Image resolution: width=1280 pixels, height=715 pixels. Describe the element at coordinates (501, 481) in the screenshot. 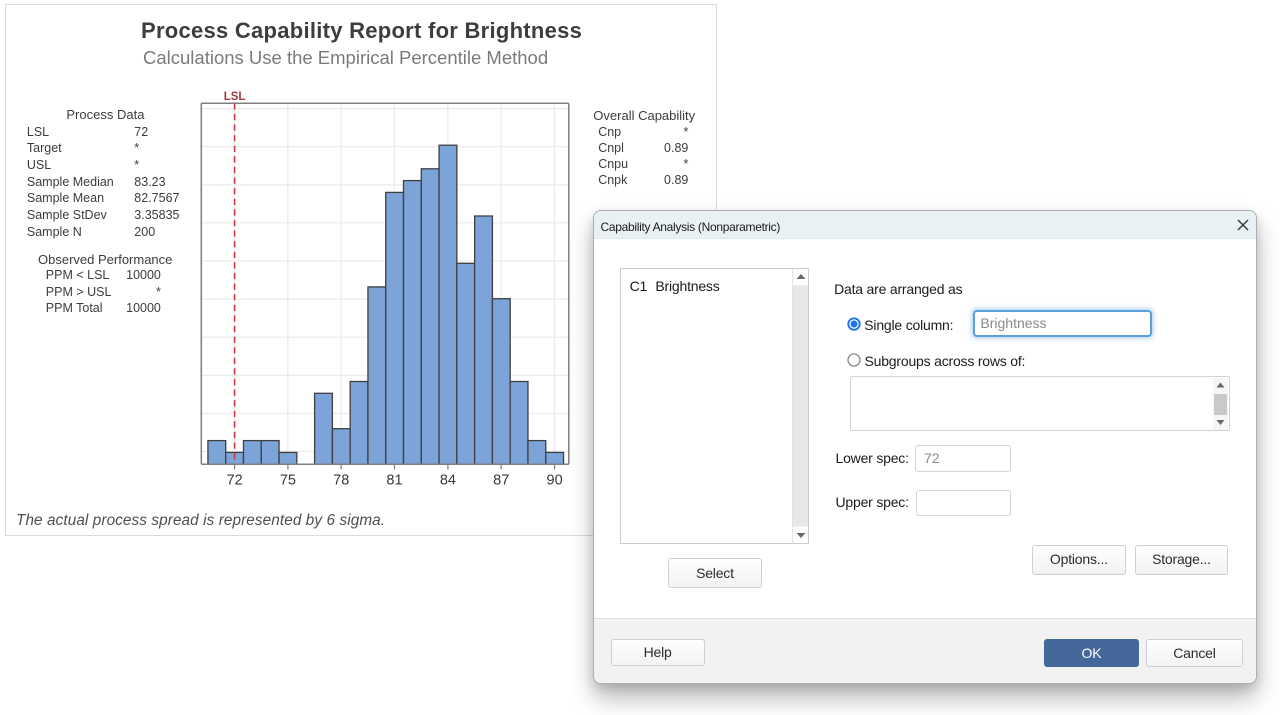

I see `svg-text: 87` at that location.